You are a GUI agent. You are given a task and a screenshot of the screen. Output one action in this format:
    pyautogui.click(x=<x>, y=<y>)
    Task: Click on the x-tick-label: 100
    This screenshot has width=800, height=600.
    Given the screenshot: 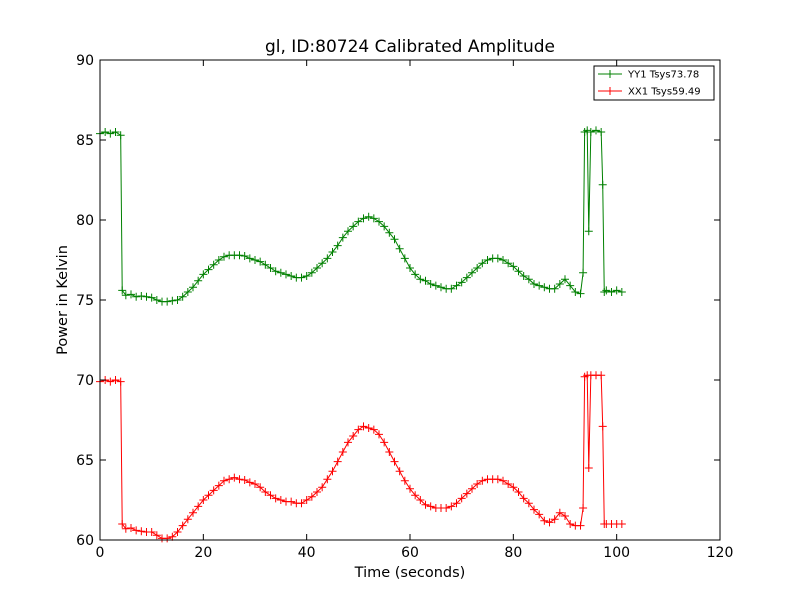 What is the action you would take?
    pyautogui.click(x=616, y=553)
    